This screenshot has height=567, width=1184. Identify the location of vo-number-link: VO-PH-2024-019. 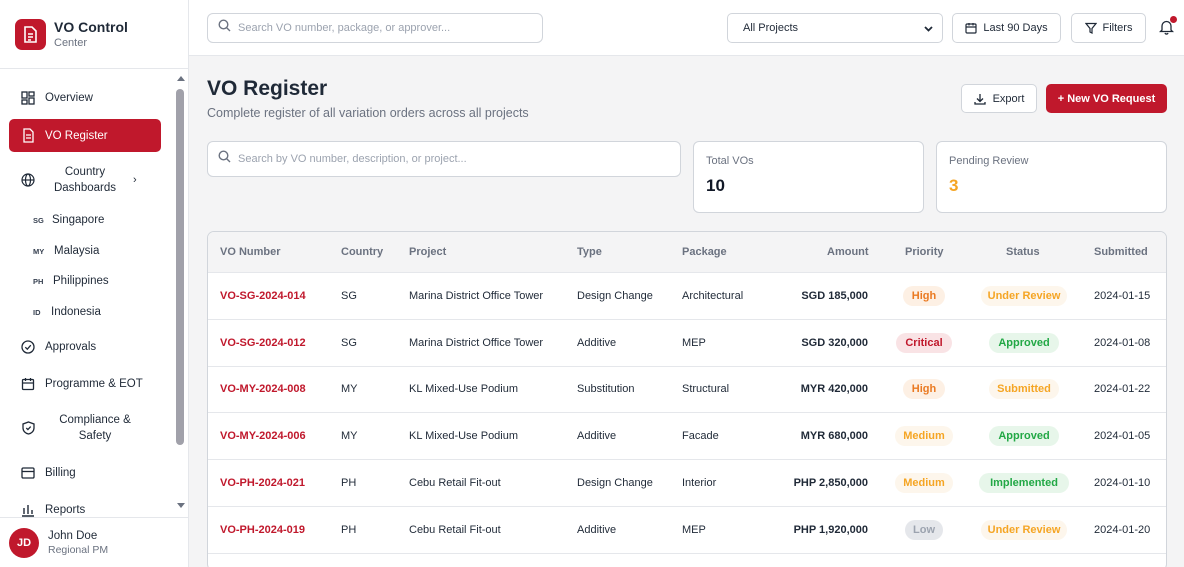
(262, 530).